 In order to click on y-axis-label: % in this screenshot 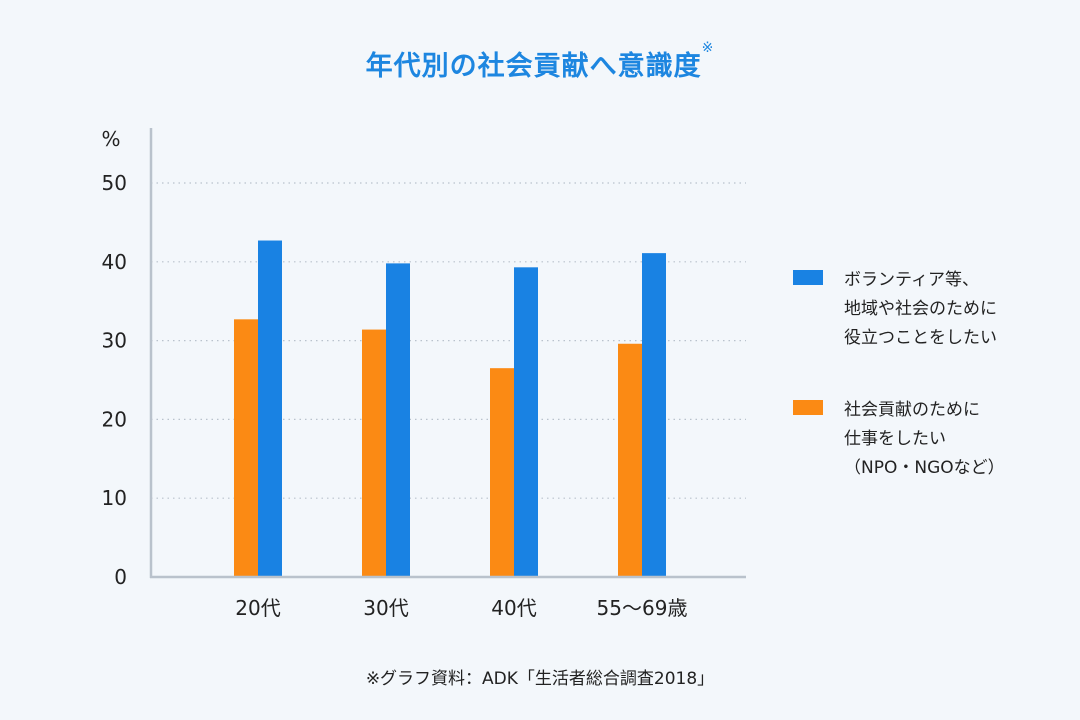, I will do `click(110, 139)`.